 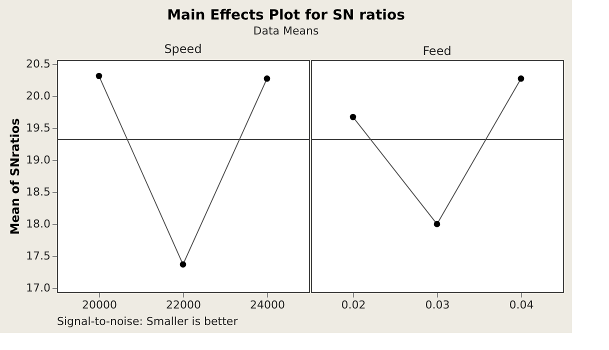 I want to click on y-tick-label: 18.0, so click(x=38, y=224).